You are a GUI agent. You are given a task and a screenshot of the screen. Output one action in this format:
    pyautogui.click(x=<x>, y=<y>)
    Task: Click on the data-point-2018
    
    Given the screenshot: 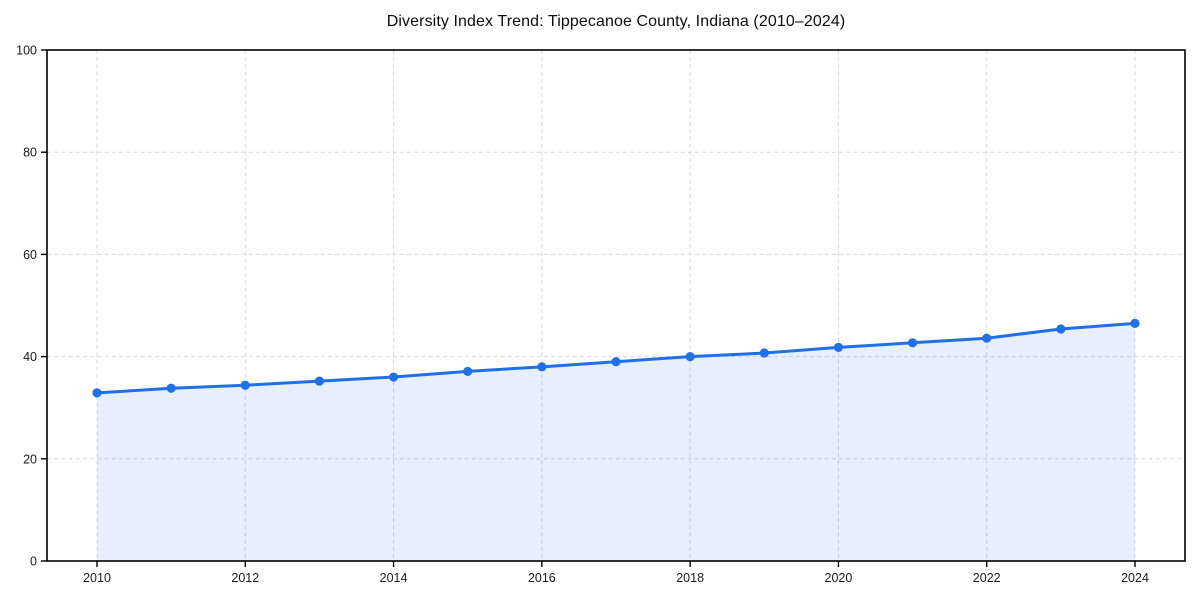 What is the action you would take?
    pyautogui.click(x=690, y=357)
    